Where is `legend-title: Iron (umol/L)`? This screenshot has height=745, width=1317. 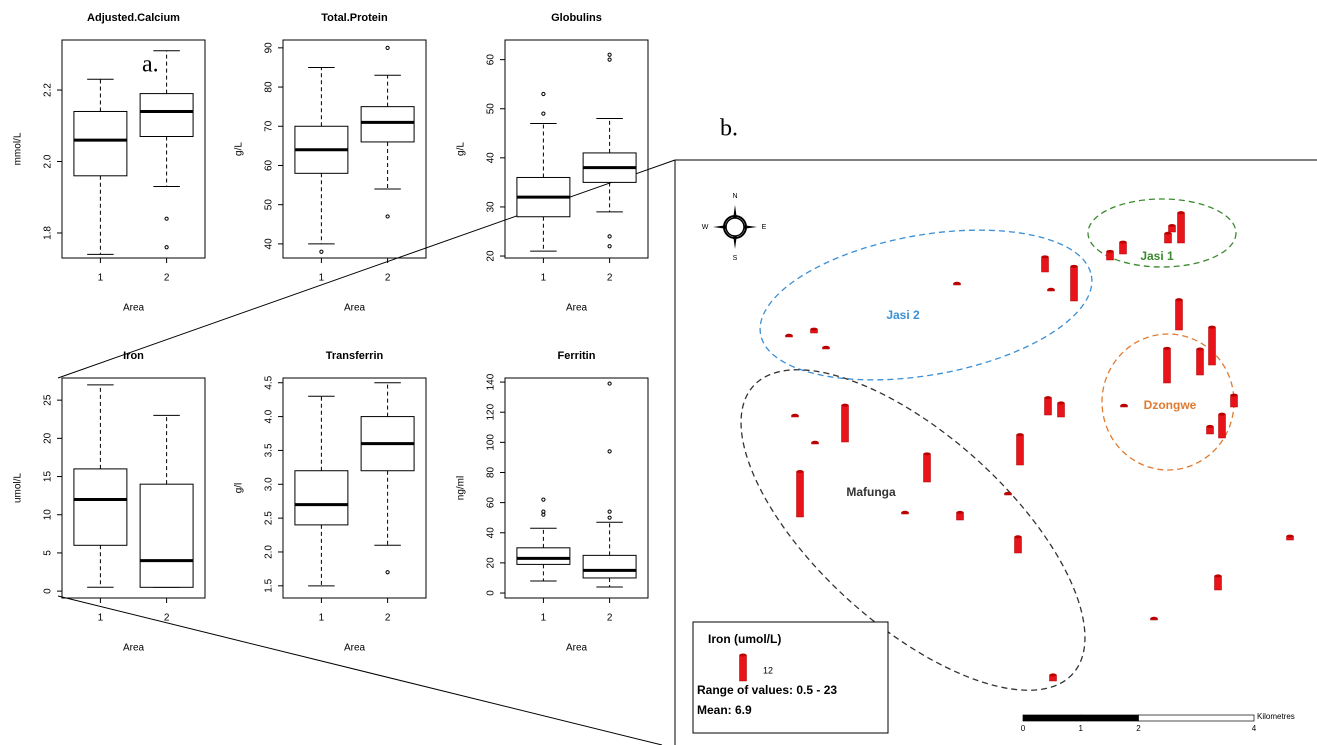 legend-title: Iron (umol/L) is located at coordinates (744, 639).